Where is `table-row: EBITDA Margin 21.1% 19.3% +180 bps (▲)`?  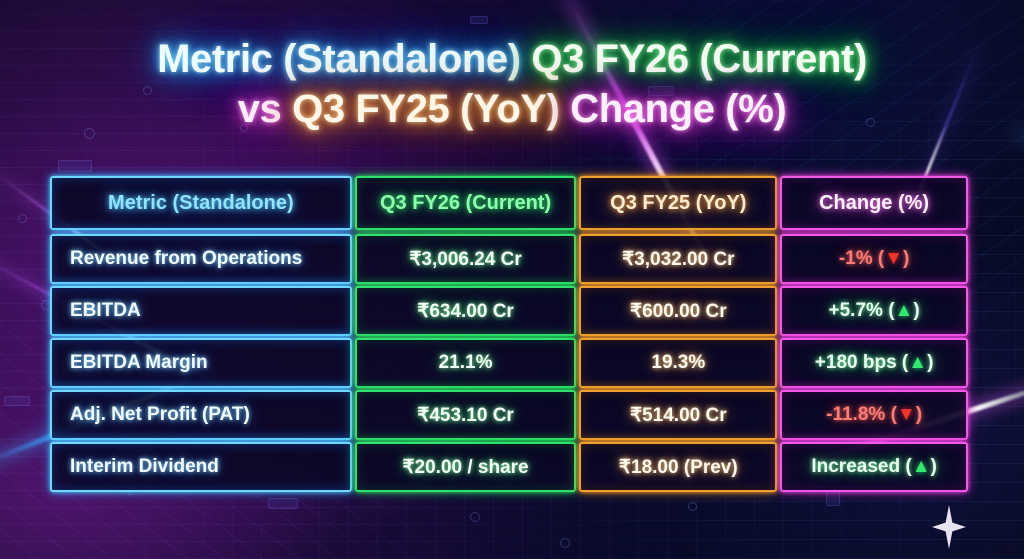 table-row: EBITDA Margin 21.1% 19.3% +180 bps (▲) is located at coordinates (509, 363).